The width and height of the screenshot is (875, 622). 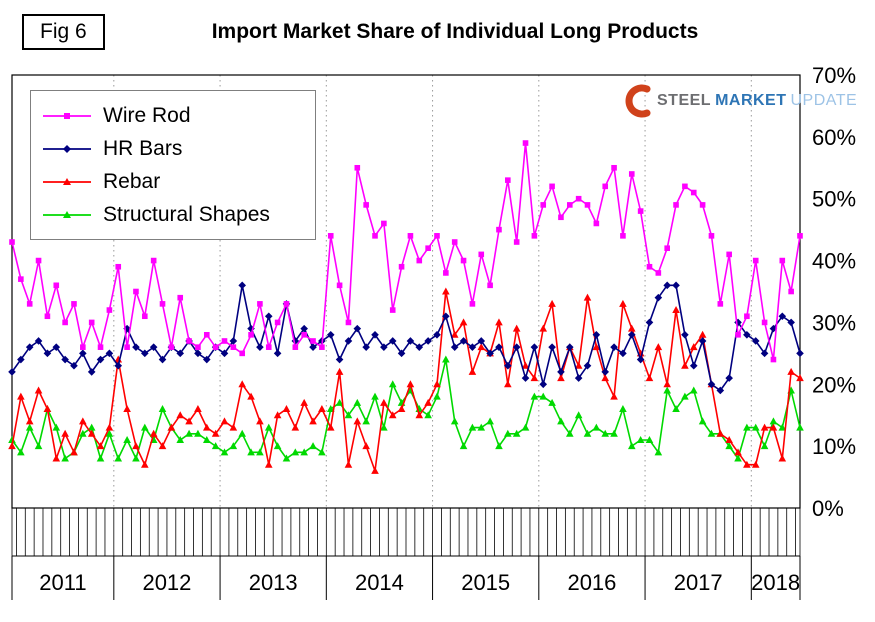 What do you see at coordinates (67, 182) in the screenshot?
I see `rebar-swatch-icon` at bounding box center [67, 182].